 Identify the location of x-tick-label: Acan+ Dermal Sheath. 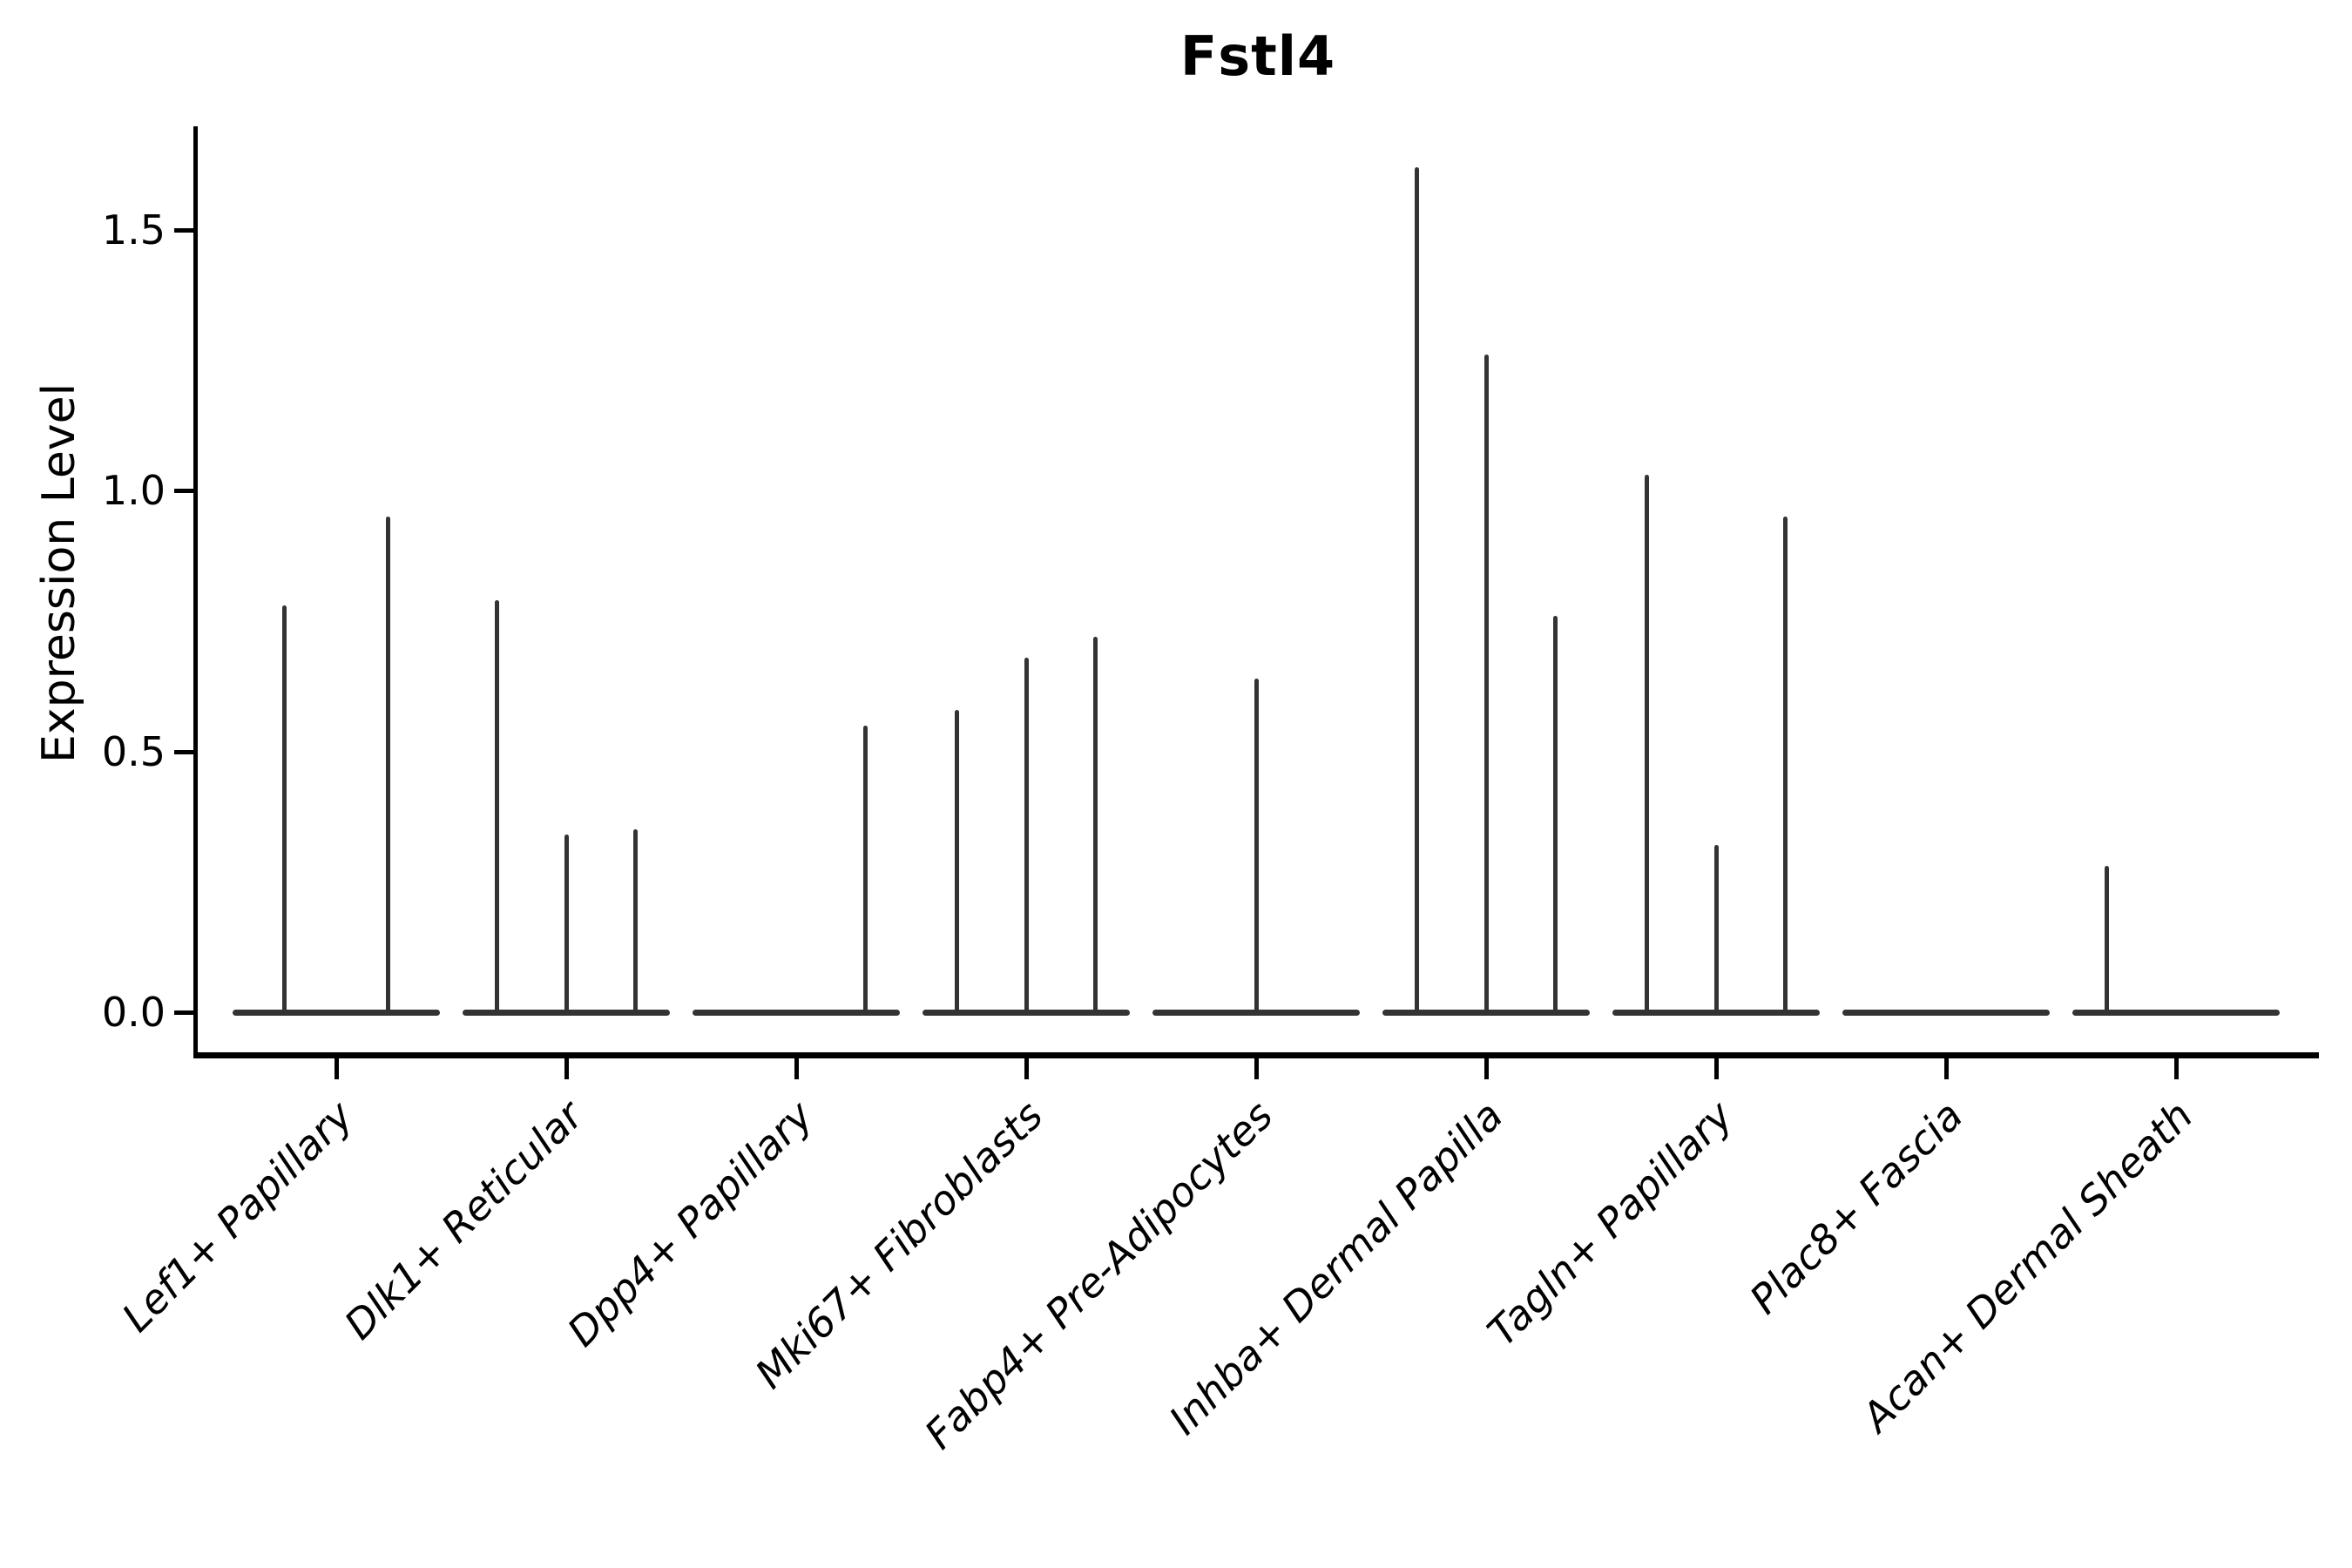
(2028, 1266).